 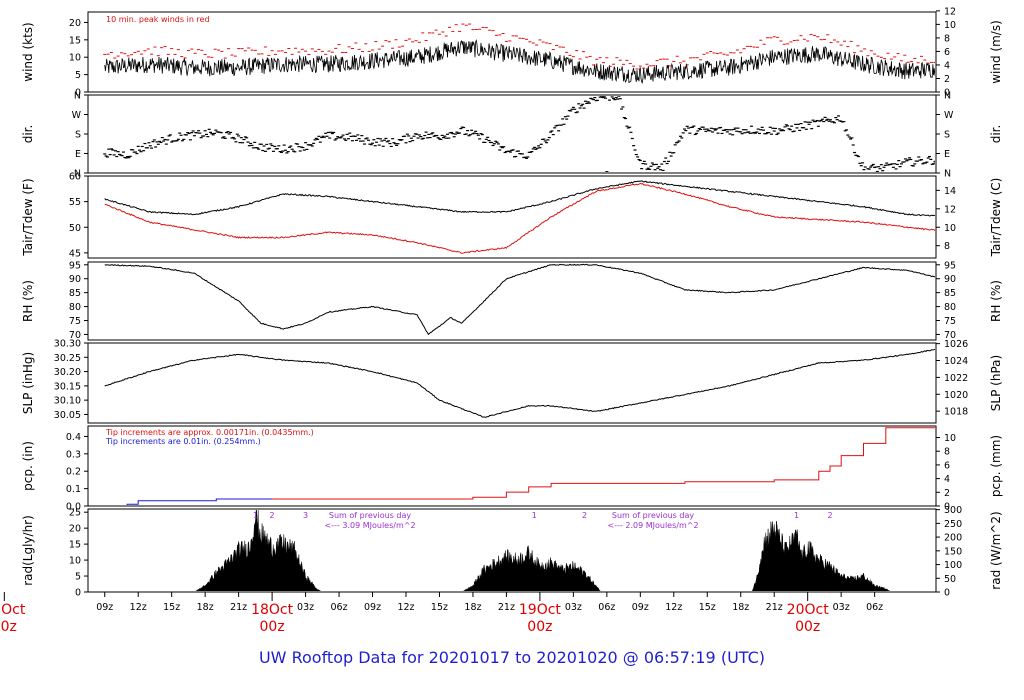 I want to click on series-line-rh, so click(x=519, y=299).